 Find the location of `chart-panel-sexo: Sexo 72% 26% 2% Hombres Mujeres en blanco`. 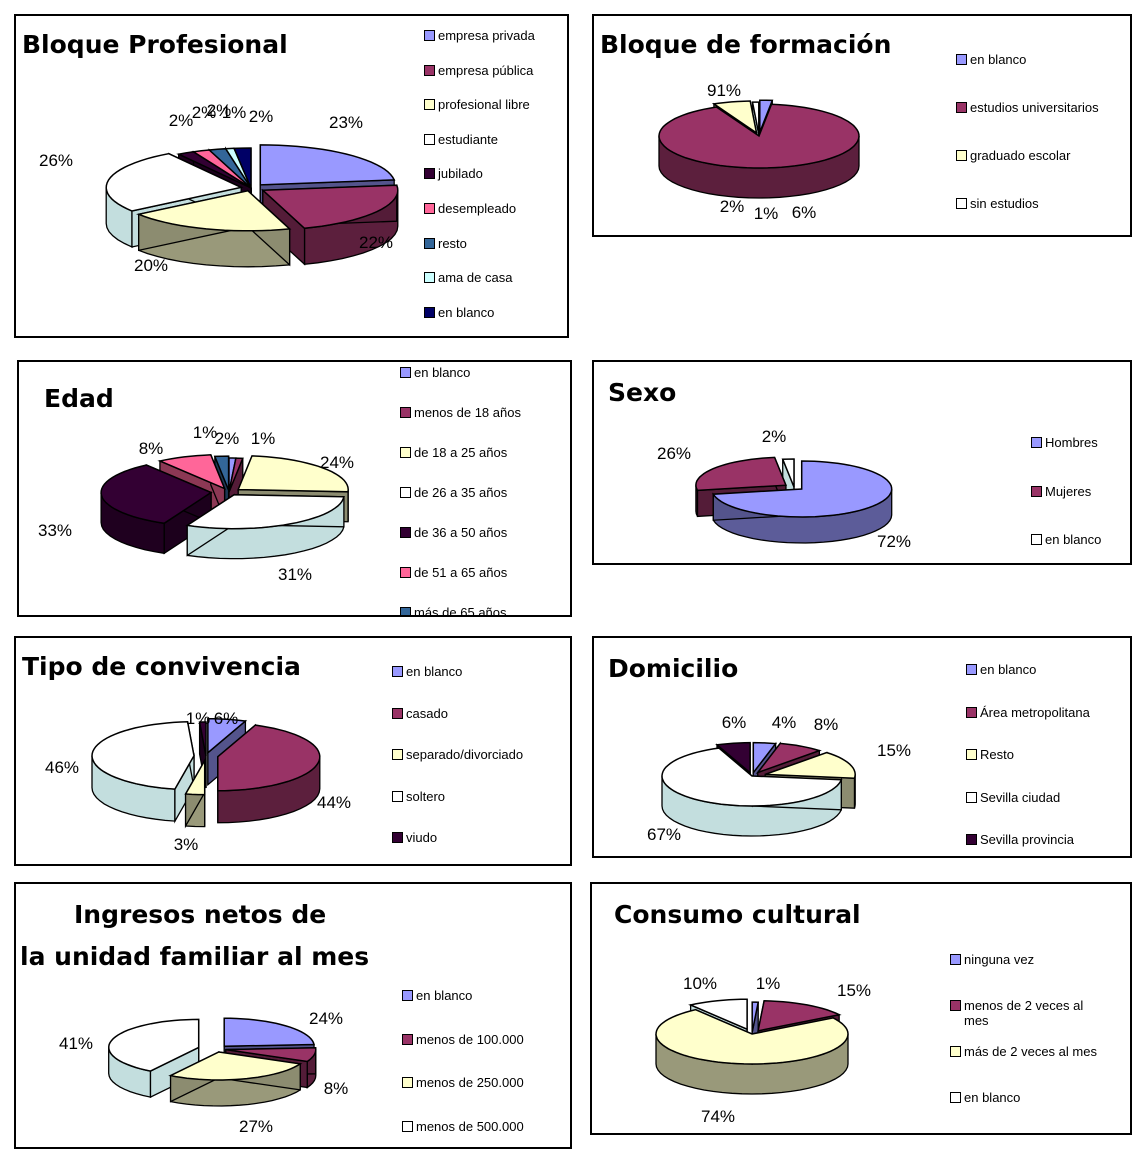

chart-panel-sexo: Sexo 72% 26% 2% Hombres Mujeres en blanco is located at coordinates (862, 462).